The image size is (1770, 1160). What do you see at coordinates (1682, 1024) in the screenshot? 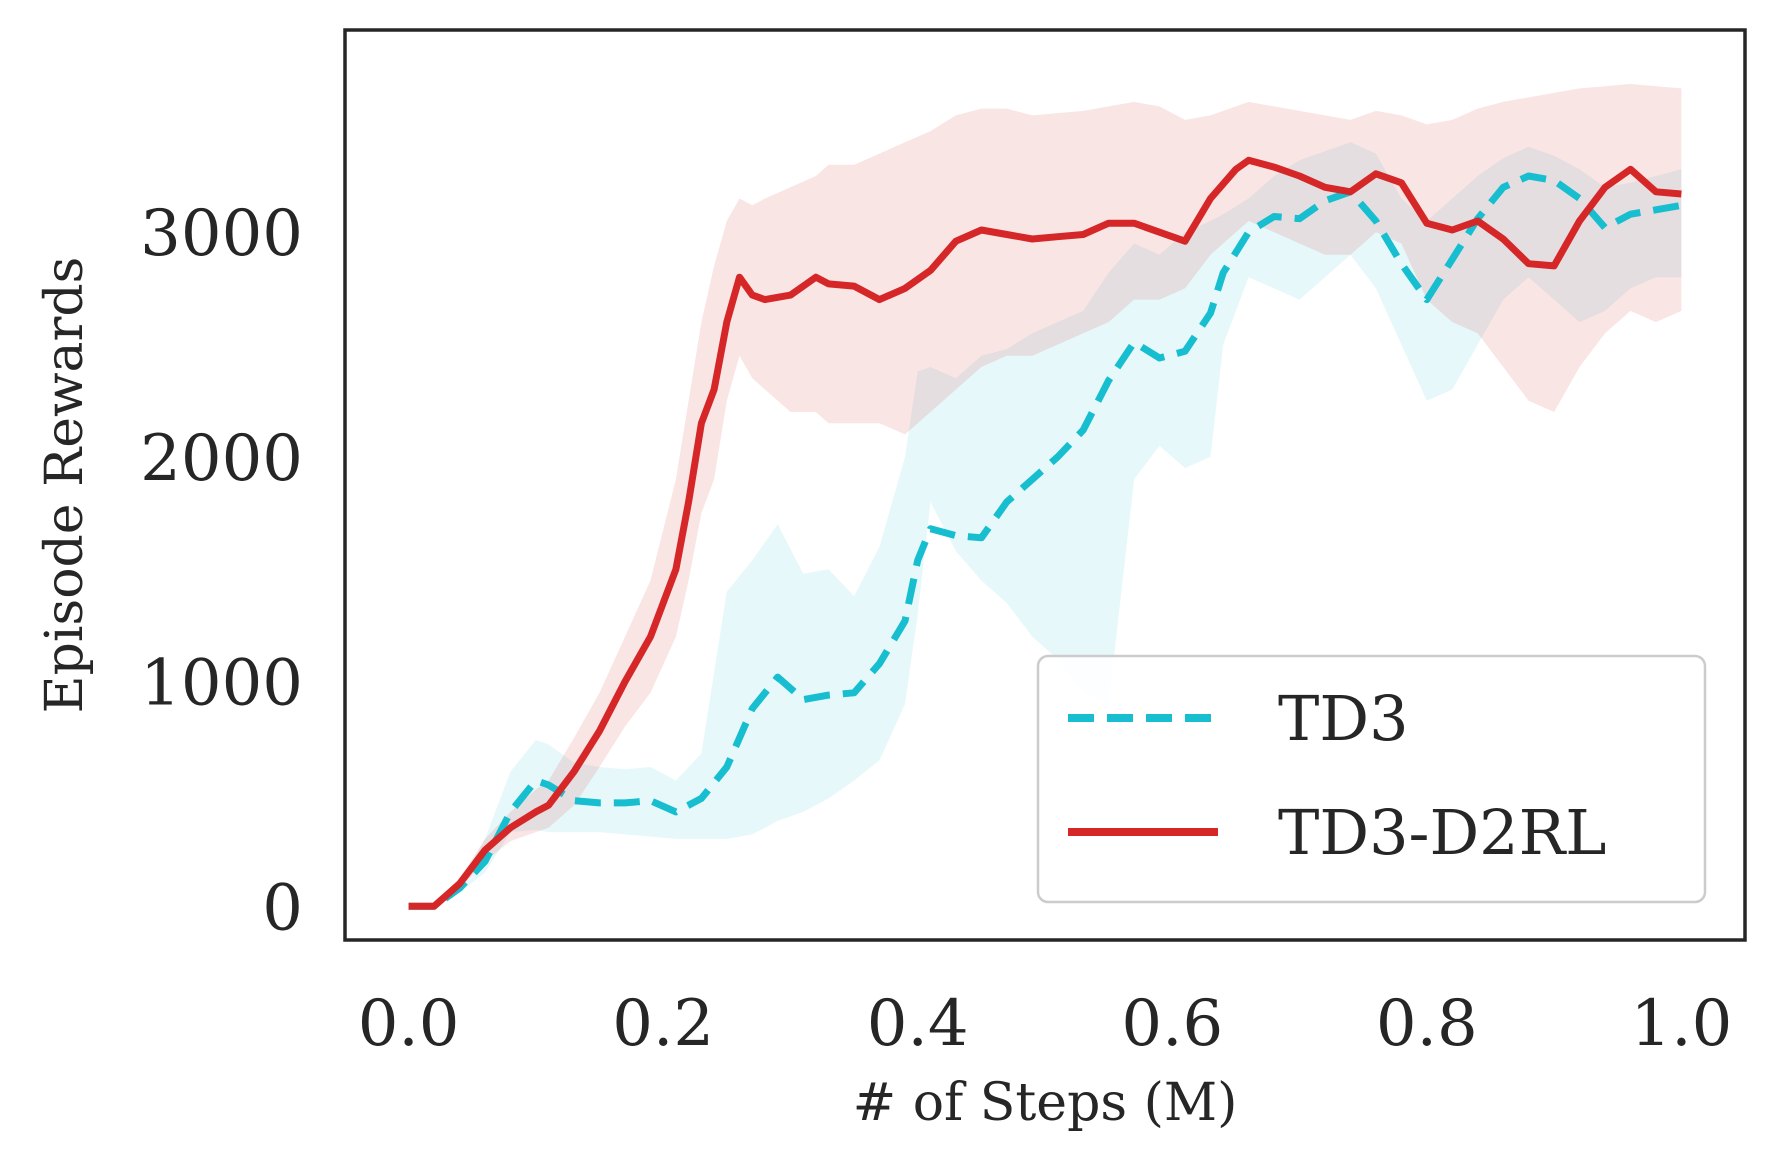
I see `x-tick-label: 1.0` at bounding box center [1682, 1024].